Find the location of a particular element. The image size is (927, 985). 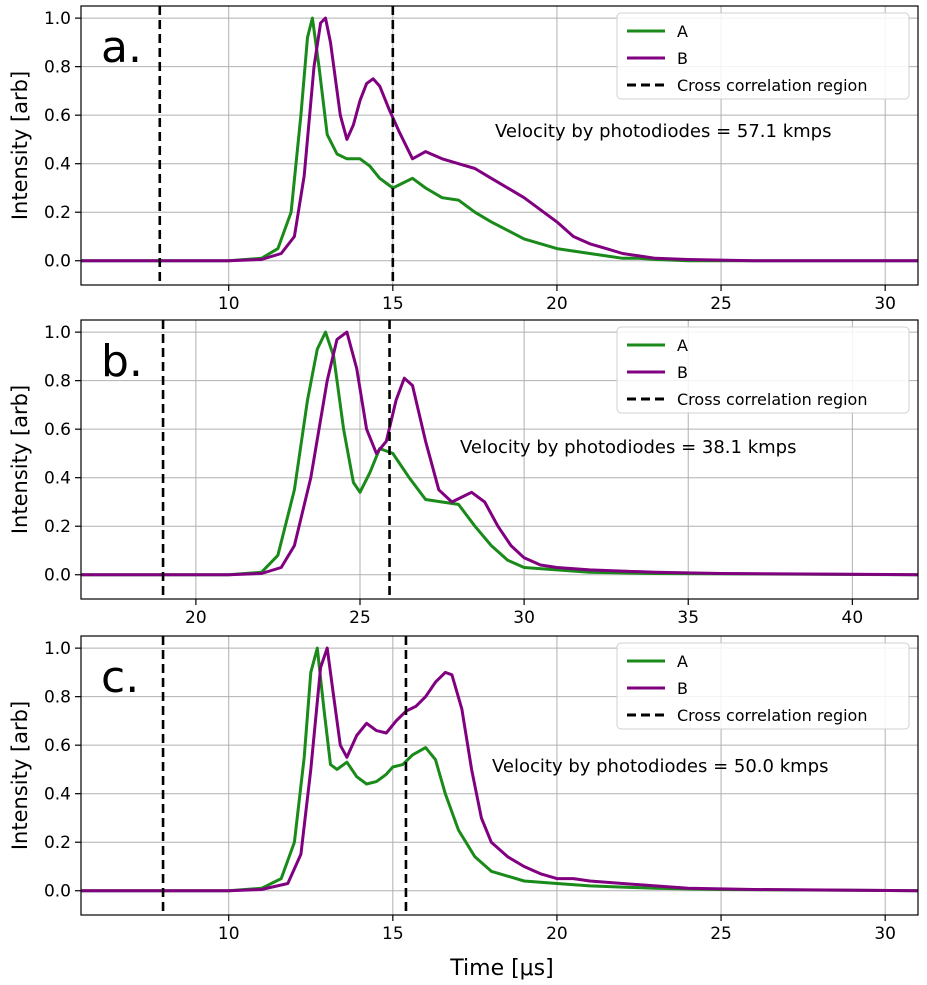

x-axis-label: Time [μs] is located at coordinates (501, 968).